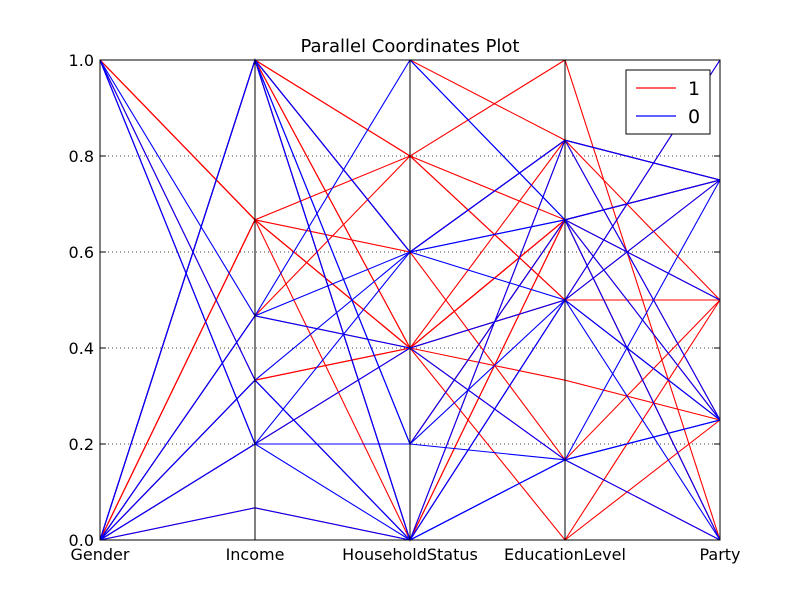 The height and width of the screenshot is (600, 800). Describe the element at coordinates (81, 444) in the screenshot. I see `y-tick-label: 0.2` at that location.